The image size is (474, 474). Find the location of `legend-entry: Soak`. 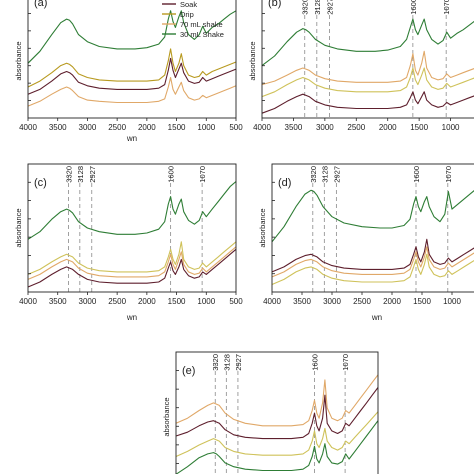

legend-entry: Soak is located at coordinates (188, 4).